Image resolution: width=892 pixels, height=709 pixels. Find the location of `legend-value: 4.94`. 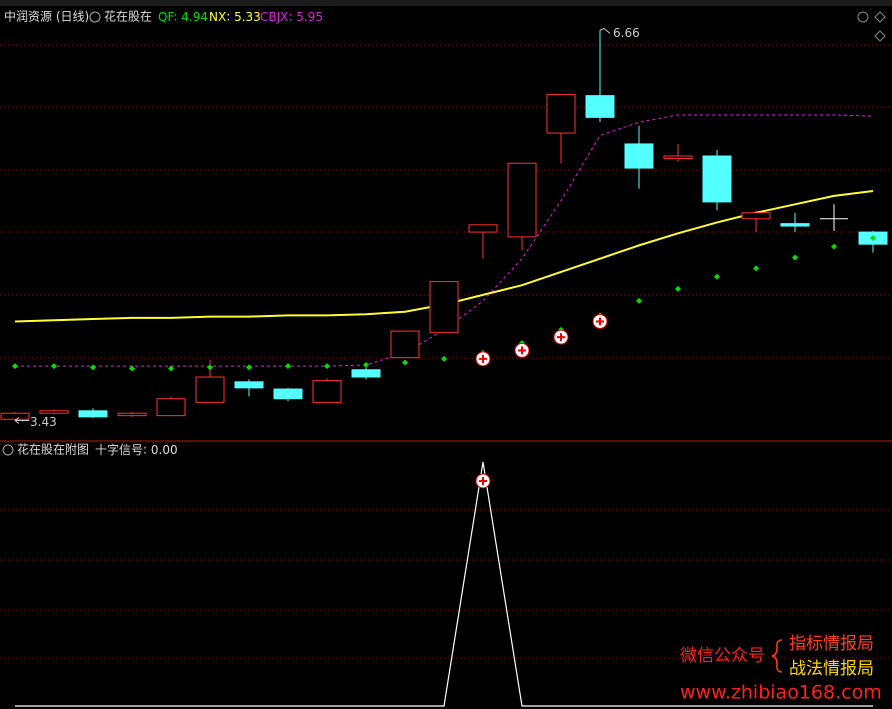

legend-value: 4.94 is located at coordinates (194, 17).